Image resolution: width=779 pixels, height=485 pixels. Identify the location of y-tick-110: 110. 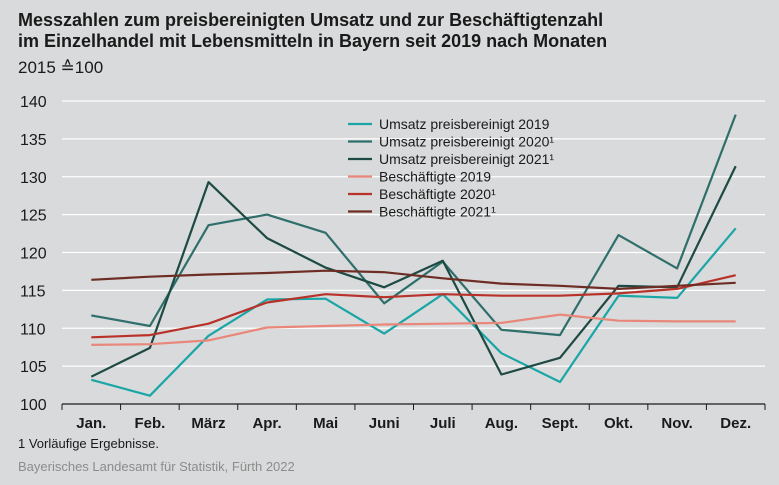
(33, 329).